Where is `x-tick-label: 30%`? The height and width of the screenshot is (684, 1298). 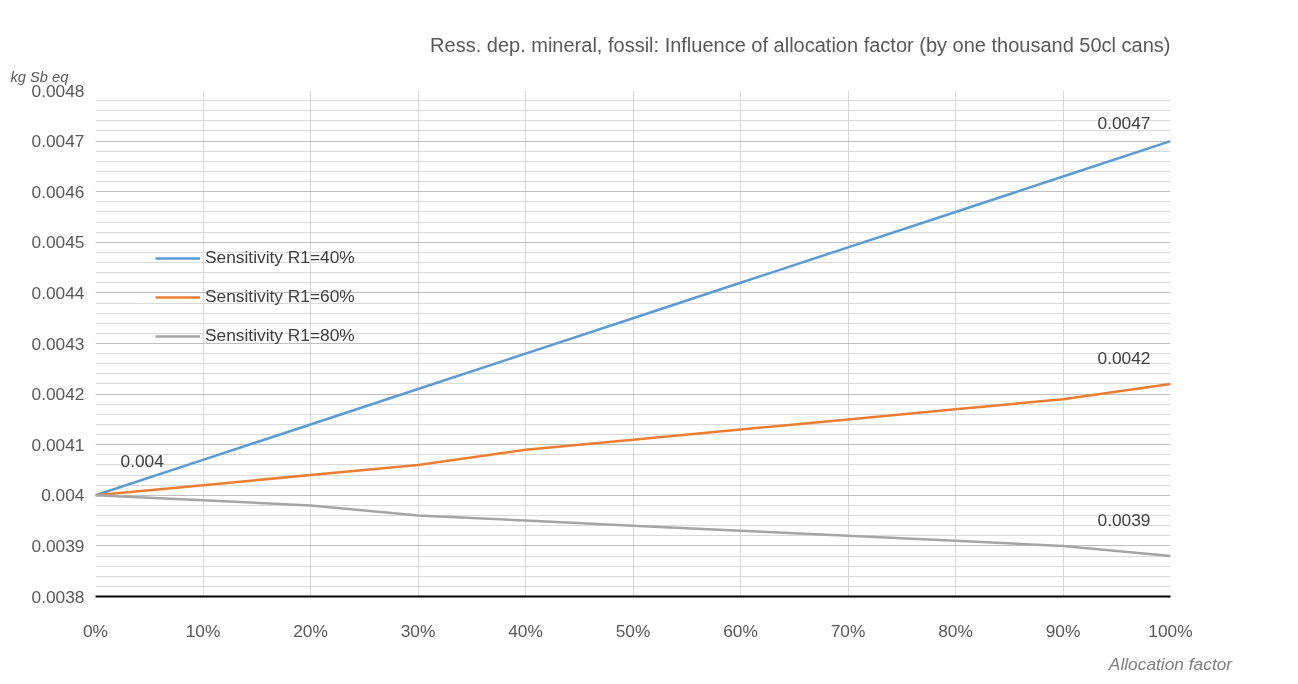 x-tick-label: 30% is located at coordinates (418, 630).